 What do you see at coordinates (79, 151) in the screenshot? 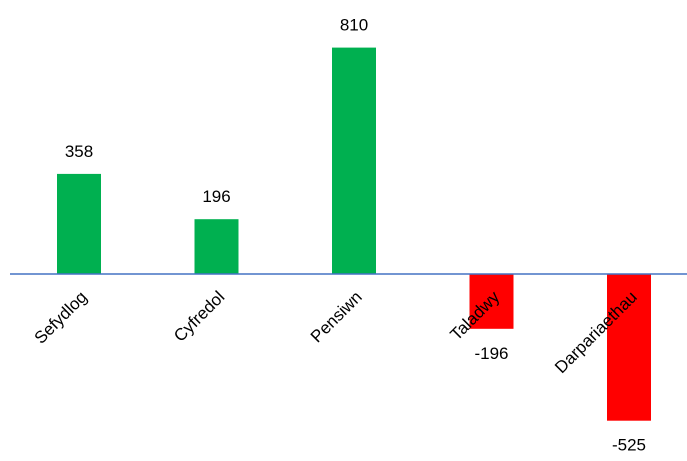
I see `data-label-sefydlog: 358` at bounding box center [79, 151].